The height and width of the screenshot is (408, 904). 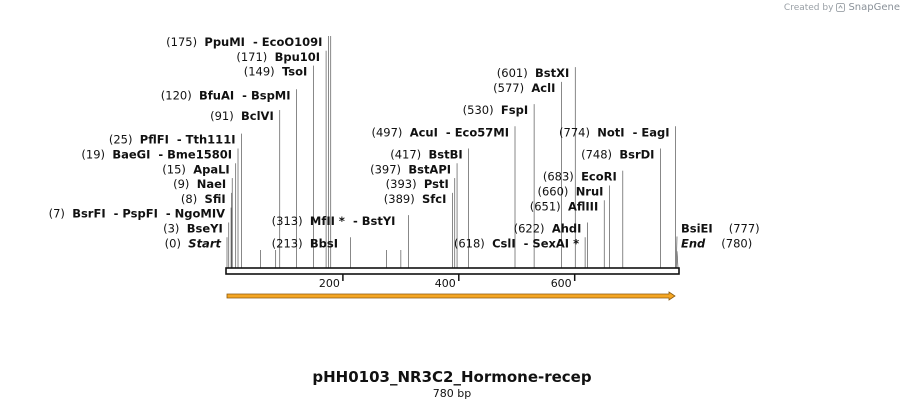 I want to click on enzyme-label: BsiEI (777), so click(x=720, y=228).